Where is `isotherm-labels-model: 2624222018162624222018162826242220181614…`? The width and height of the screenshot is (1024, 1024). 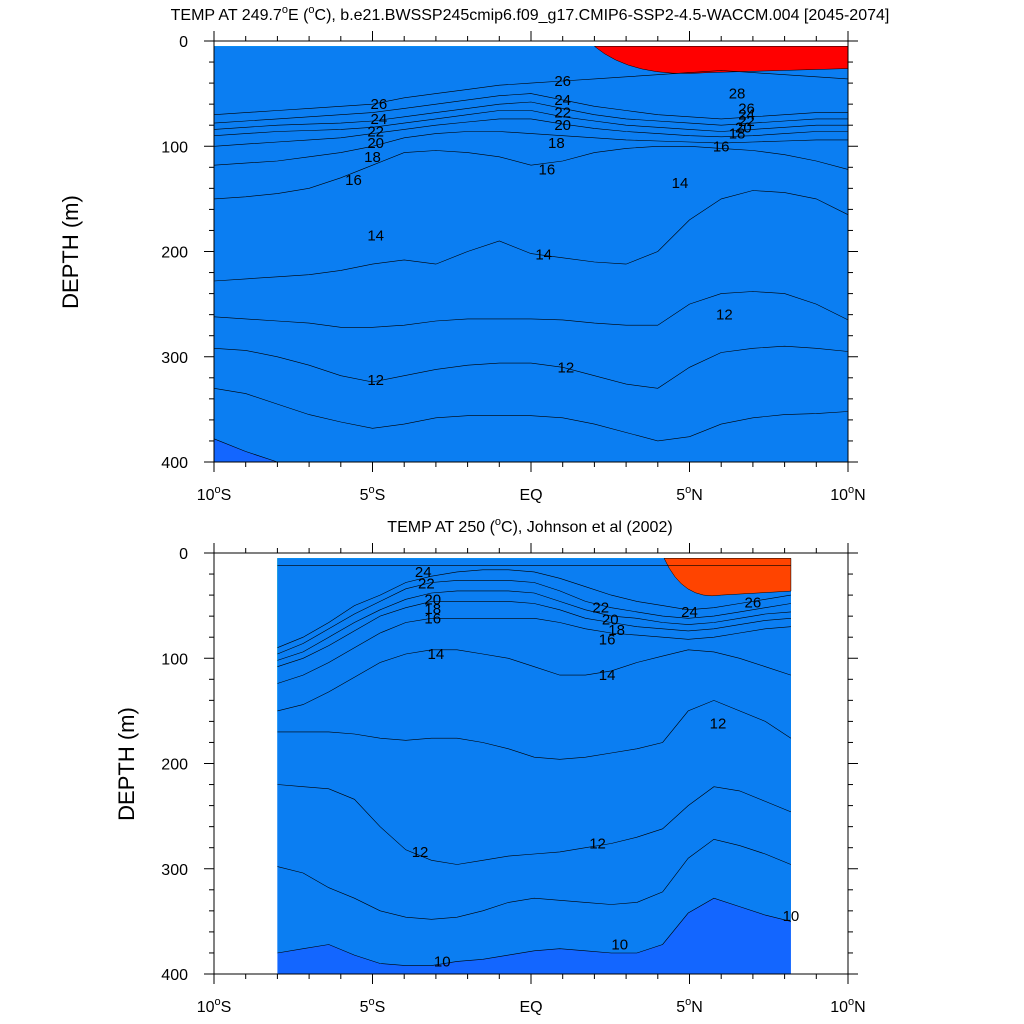
isotherm-labels-model: 2624222018162624222018162826242220181614… is located at coordinates (550, 231).